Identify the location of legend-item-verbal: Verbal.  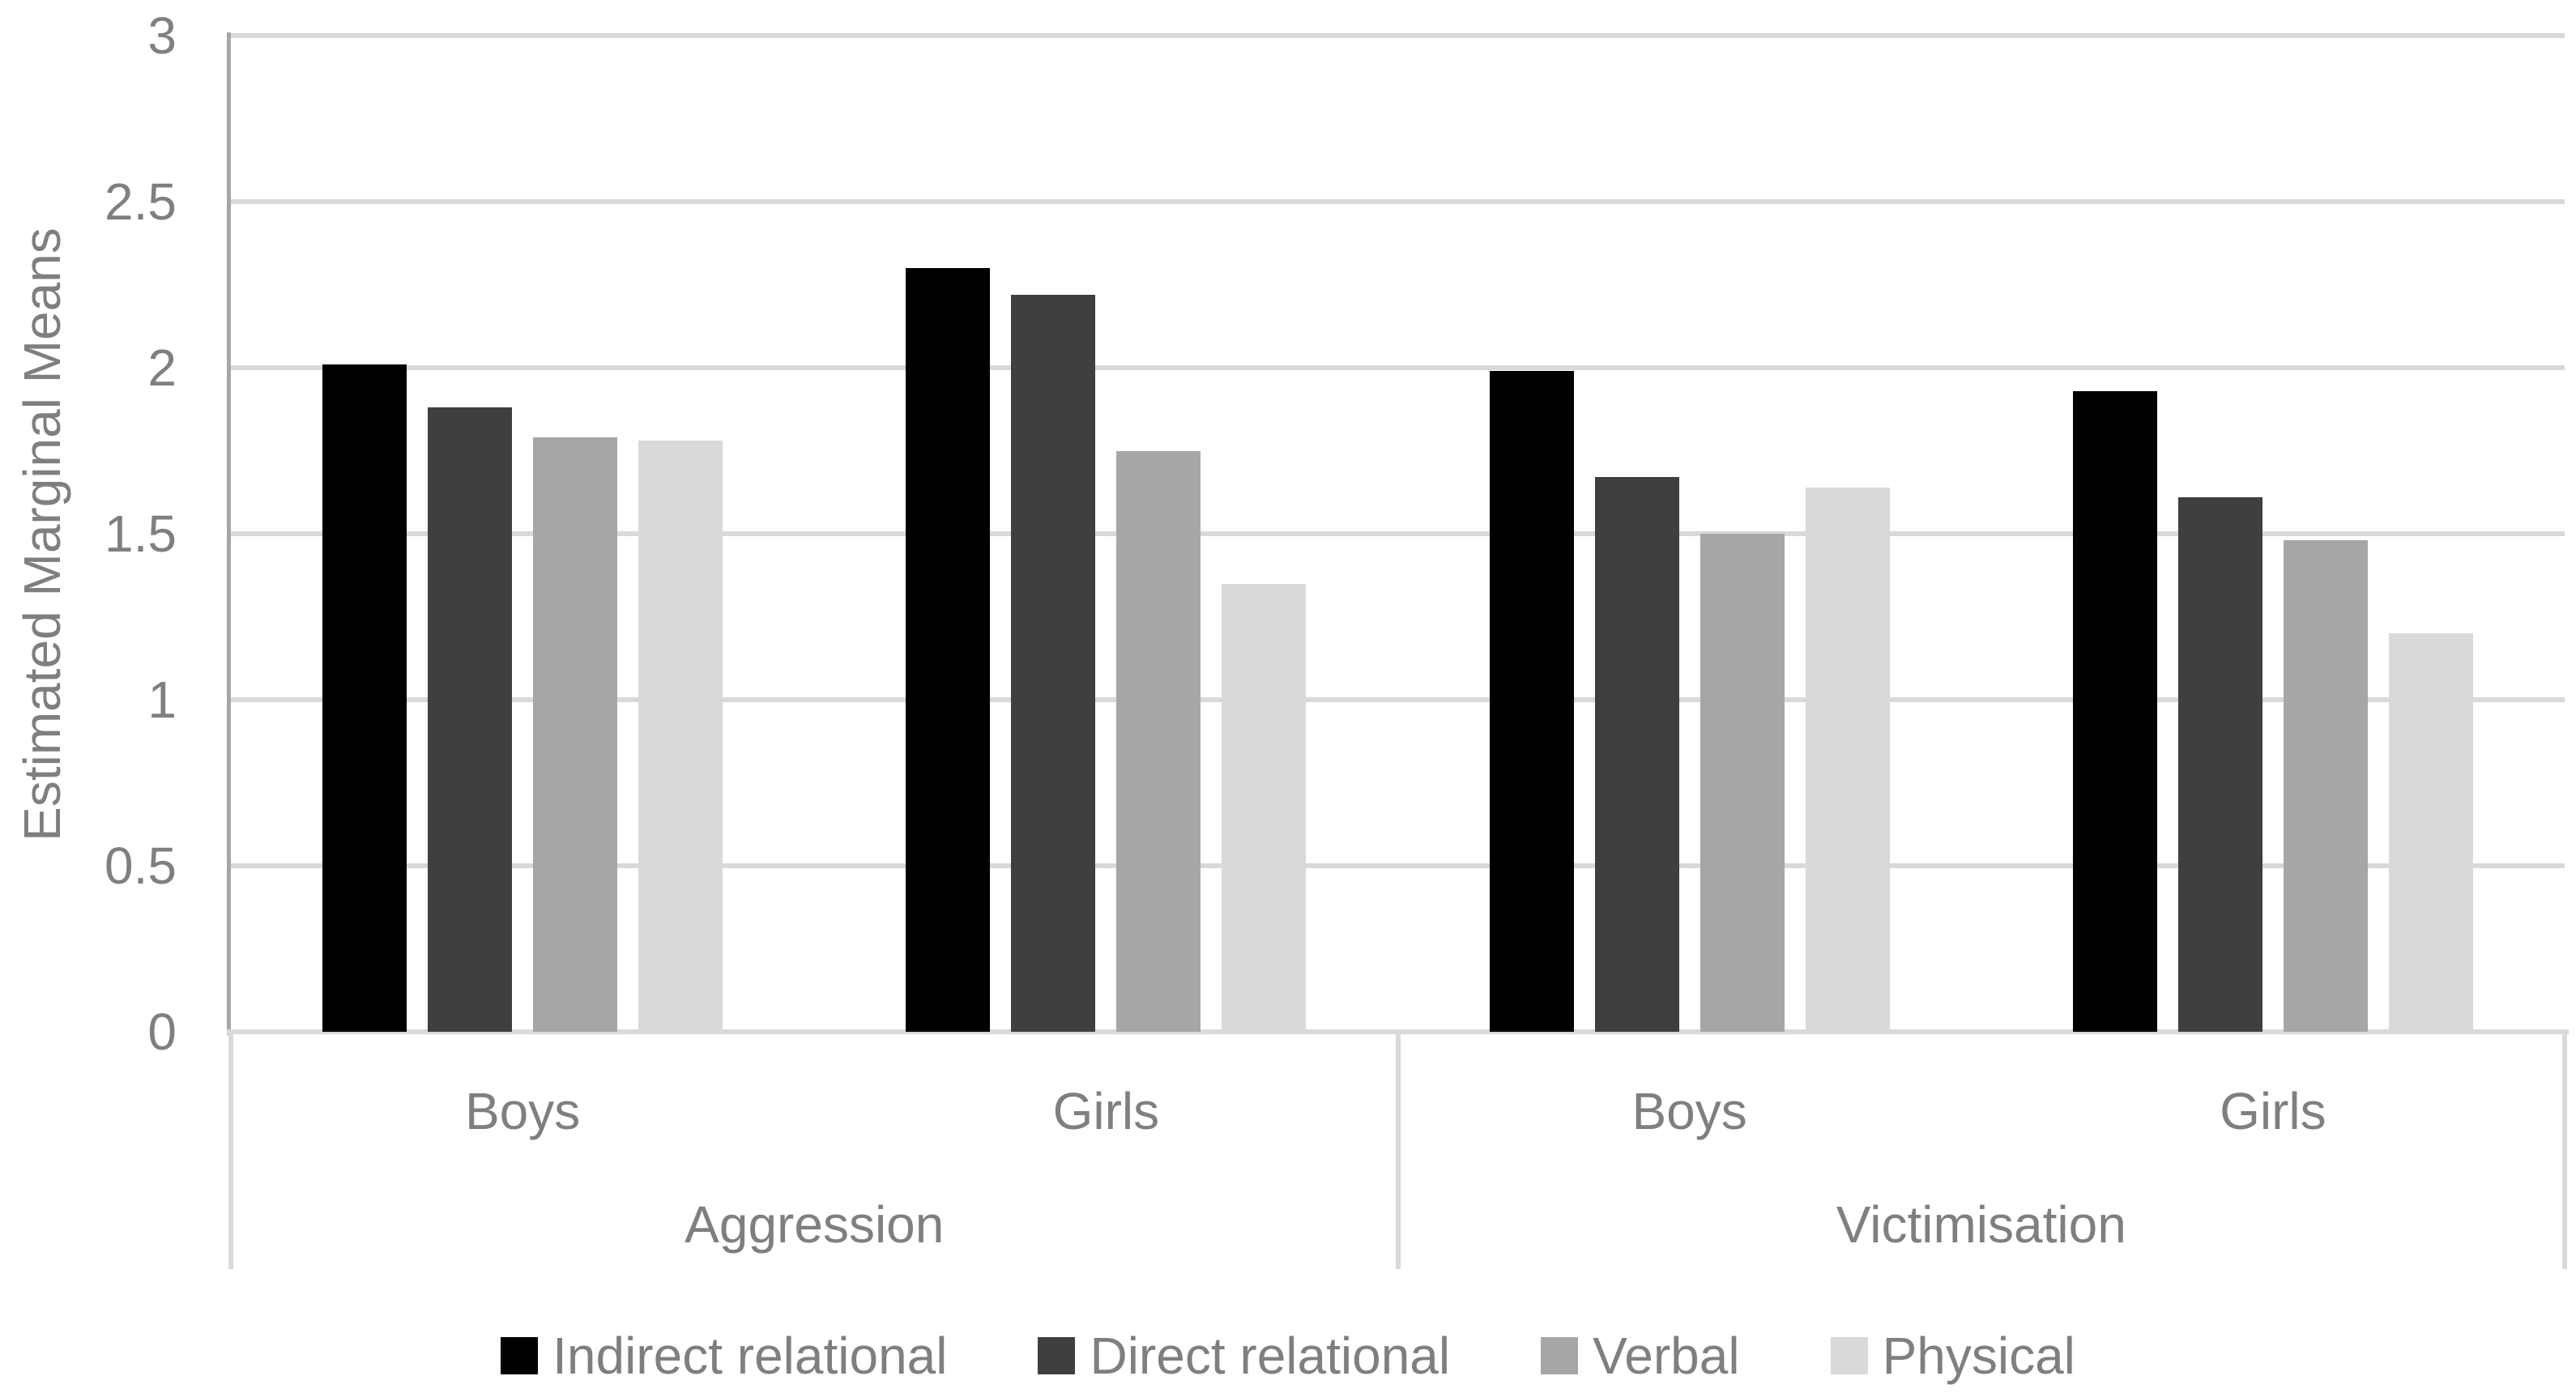
(1641, 1355).